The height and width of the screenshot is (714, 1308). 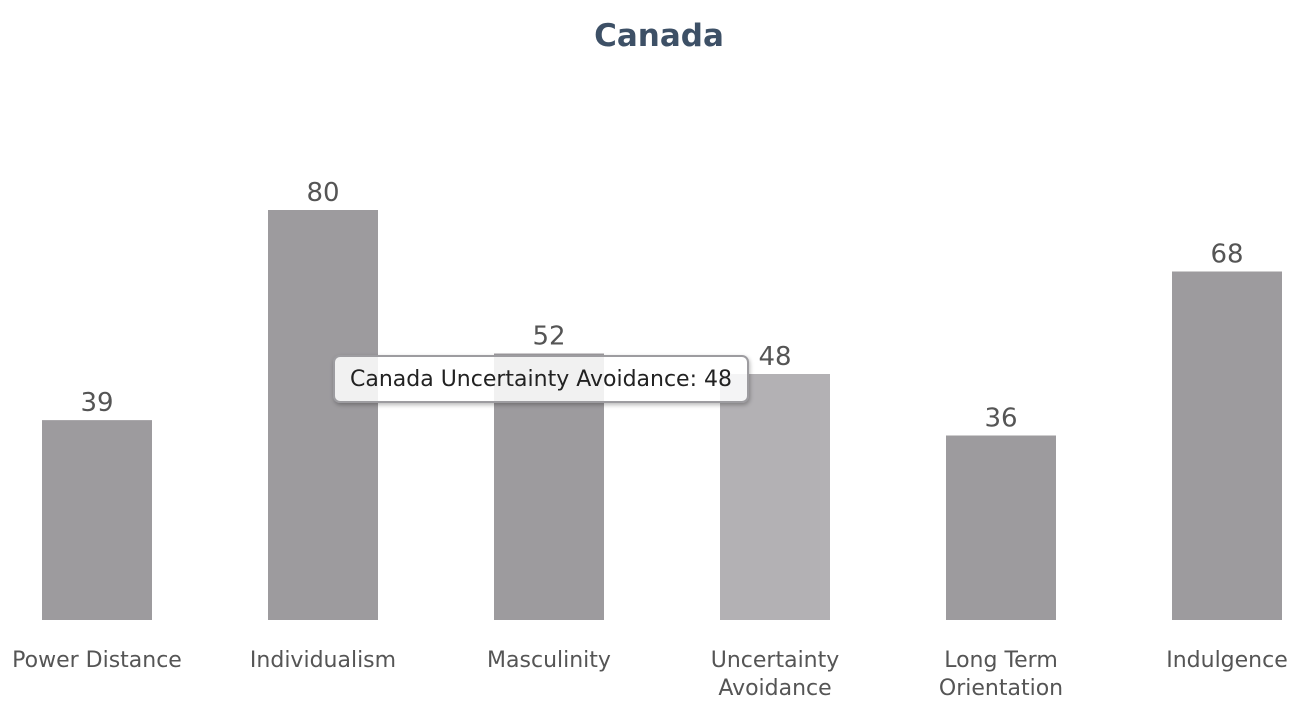 What do you see at coordinates (97, 520) in the screenshot?
I see `bar-power-distance` at bounding box center [97, 520].